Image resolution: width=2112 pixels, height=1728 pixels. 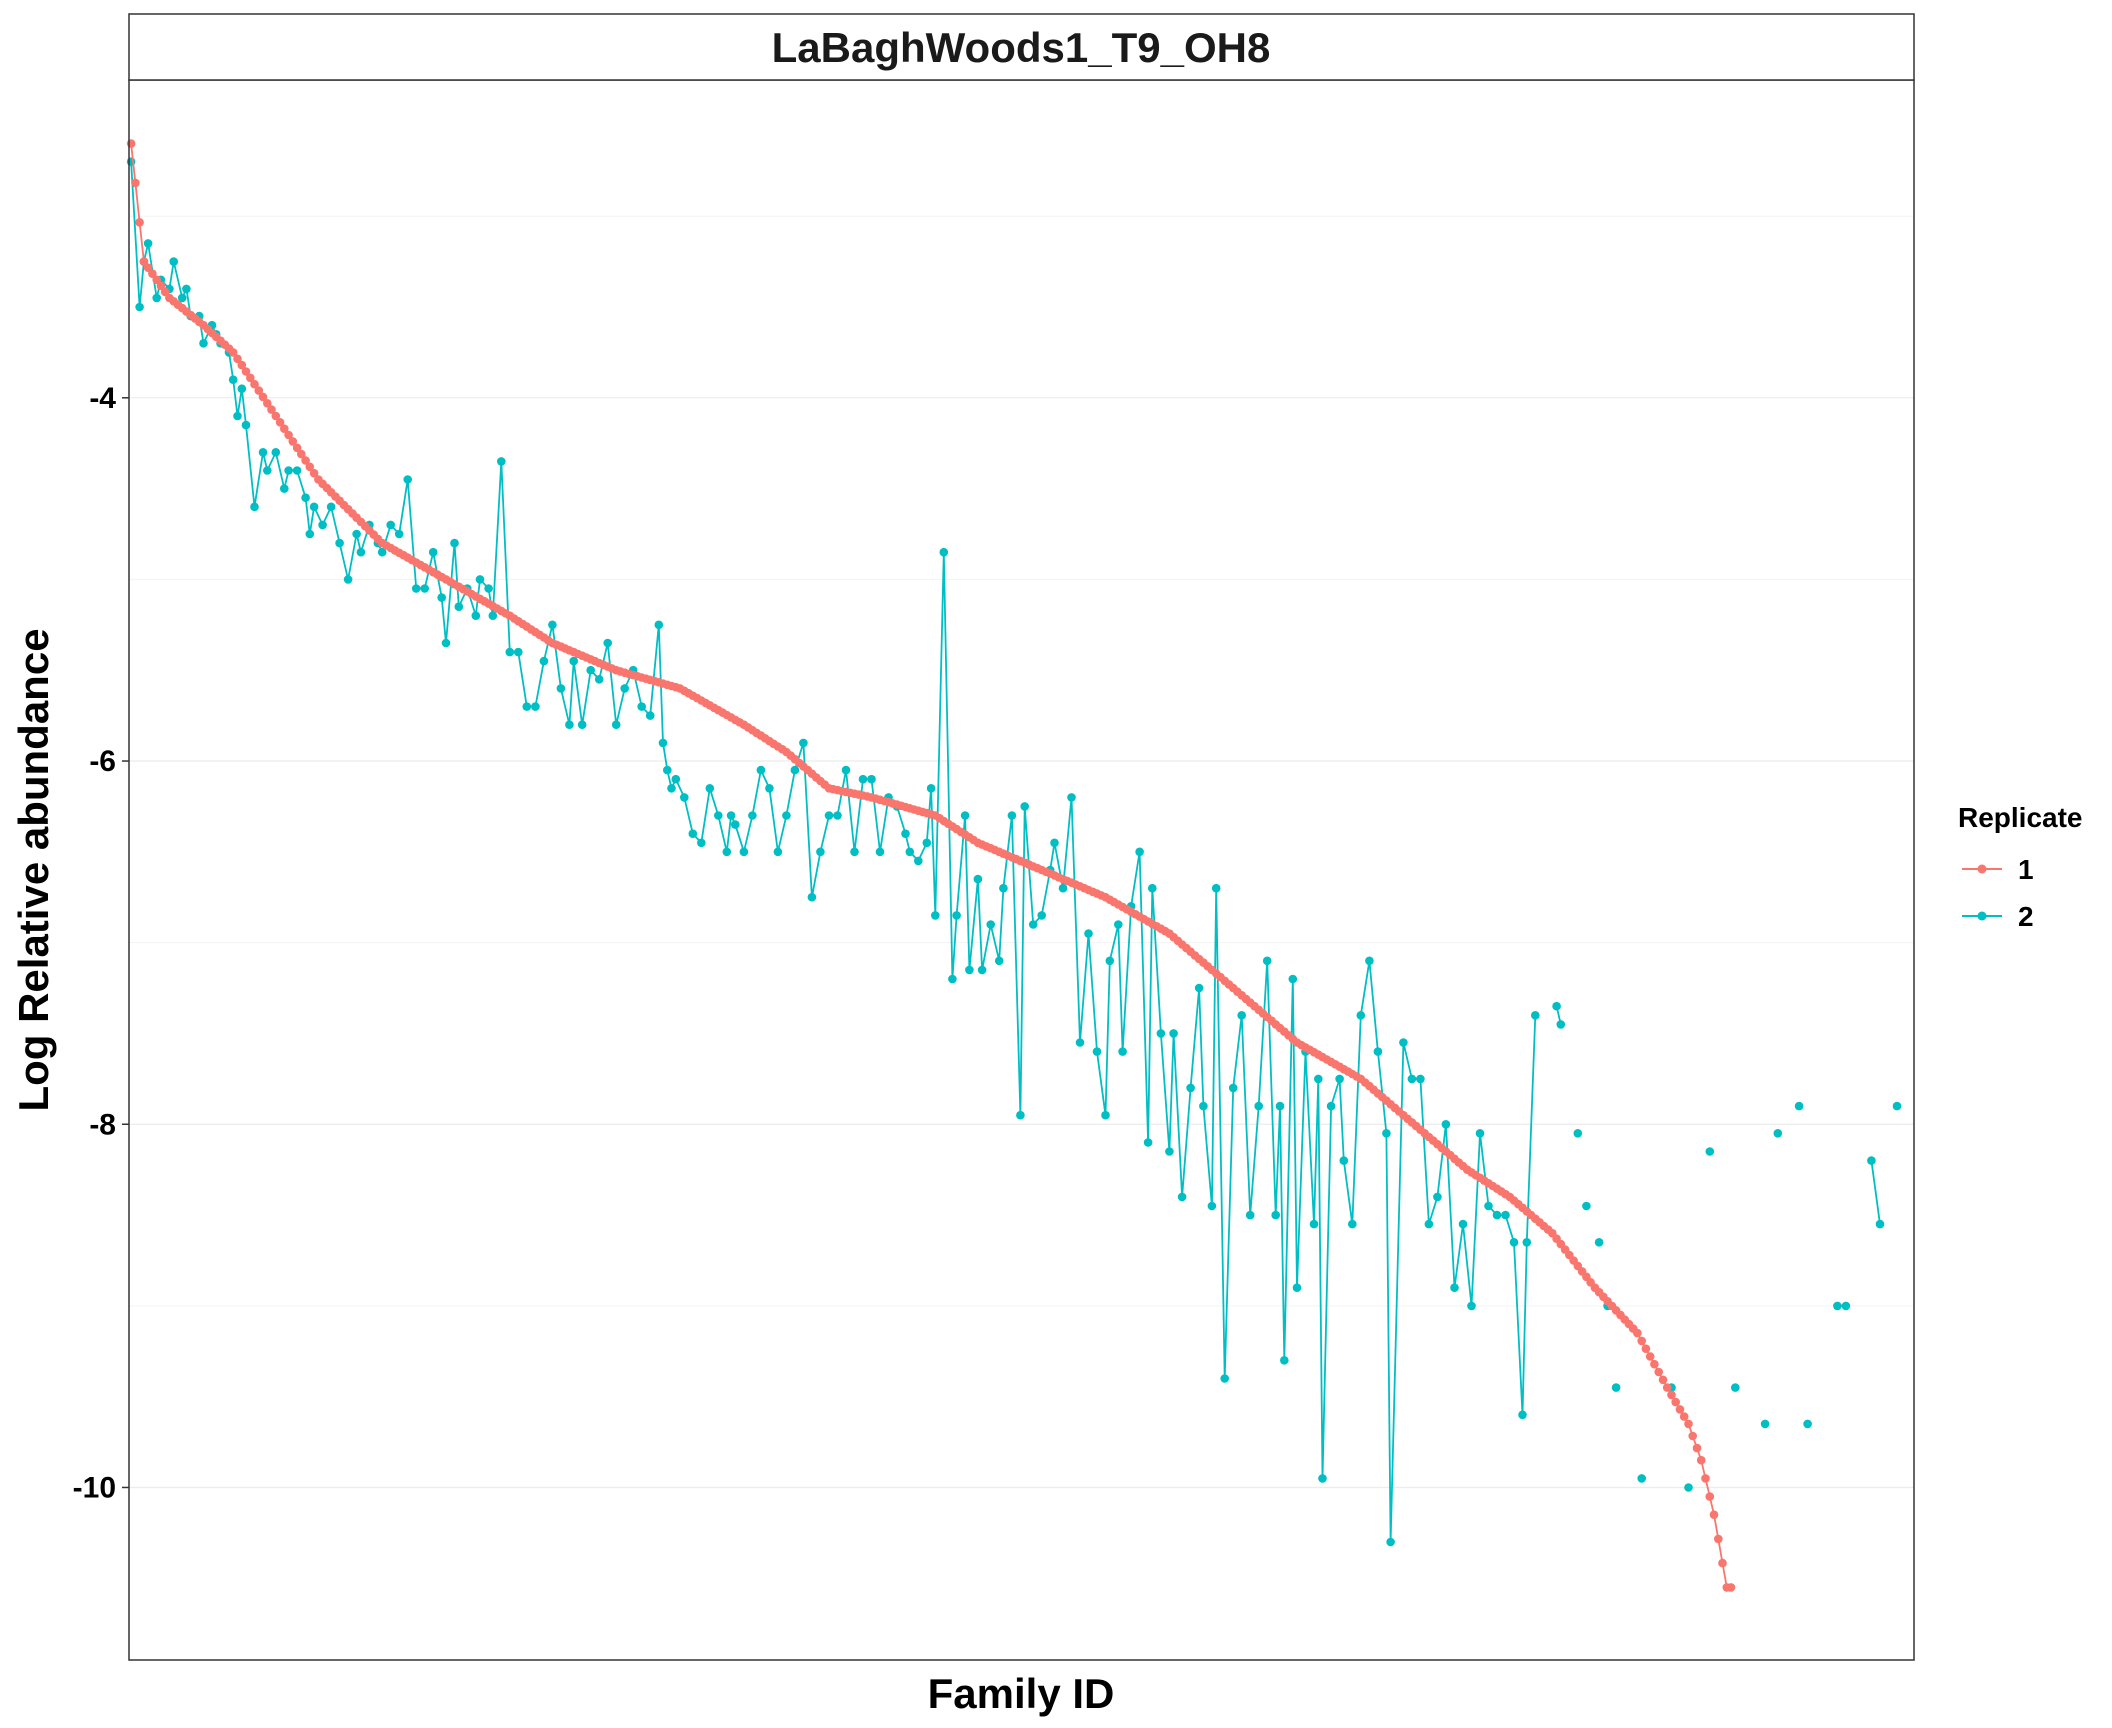 What do you see at coordinates (2020, 817) in the screenshot?
I see `legend-title: Replicate` at bounding box center [2020, 817].